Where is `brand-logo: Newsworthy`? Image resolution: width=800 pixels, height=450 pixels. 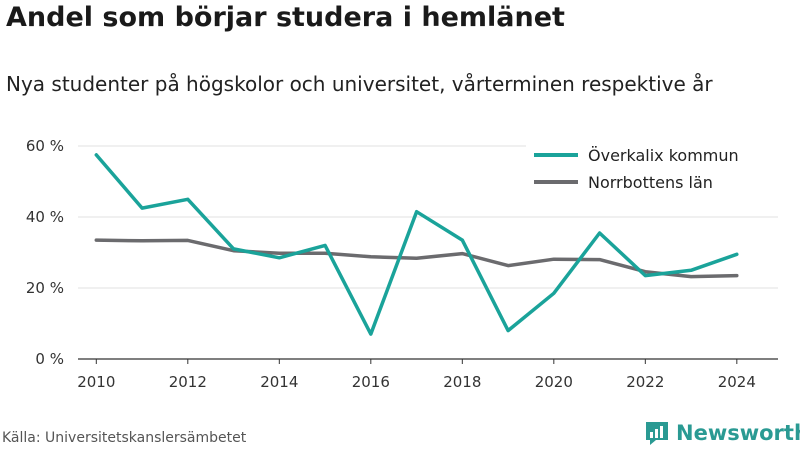 brand-logo: Newsworthy is located at coordinates (722, 433).